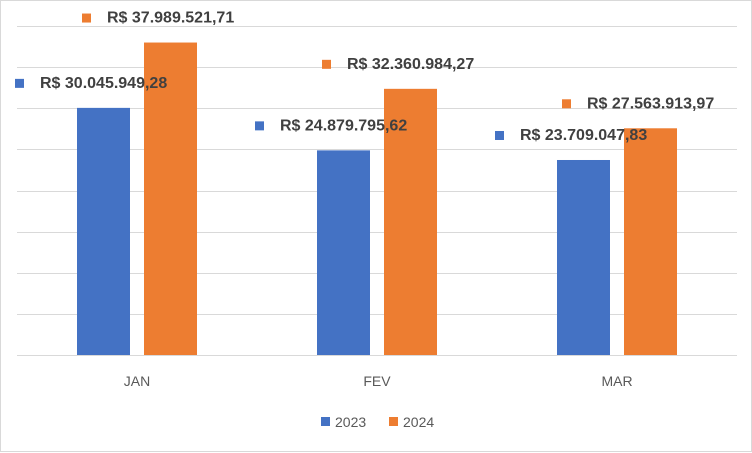  Describe the element at coordinates (377, 422) in the screenshot. I see `legend: 2023 2024` at that location.